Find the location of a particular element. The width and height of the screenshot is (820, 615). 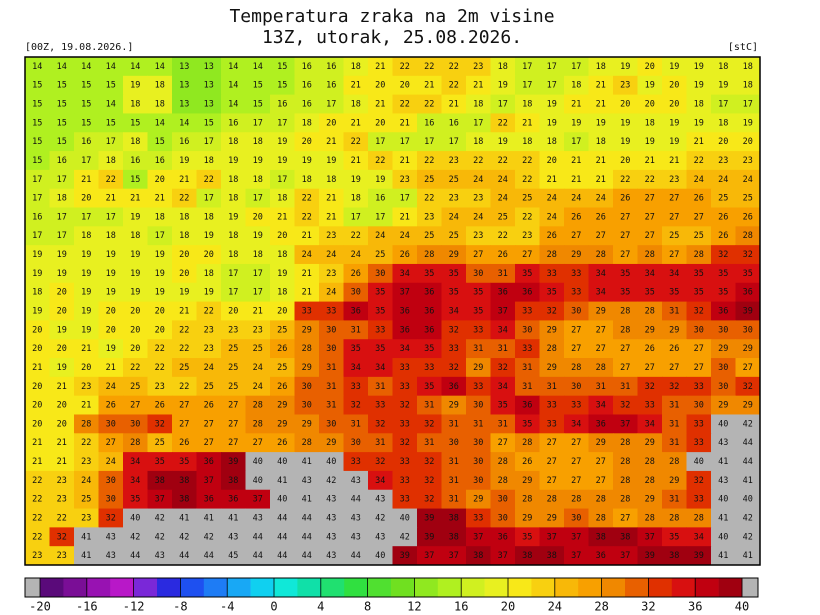

temp-value: 30 is located at coordinates (723, 330).